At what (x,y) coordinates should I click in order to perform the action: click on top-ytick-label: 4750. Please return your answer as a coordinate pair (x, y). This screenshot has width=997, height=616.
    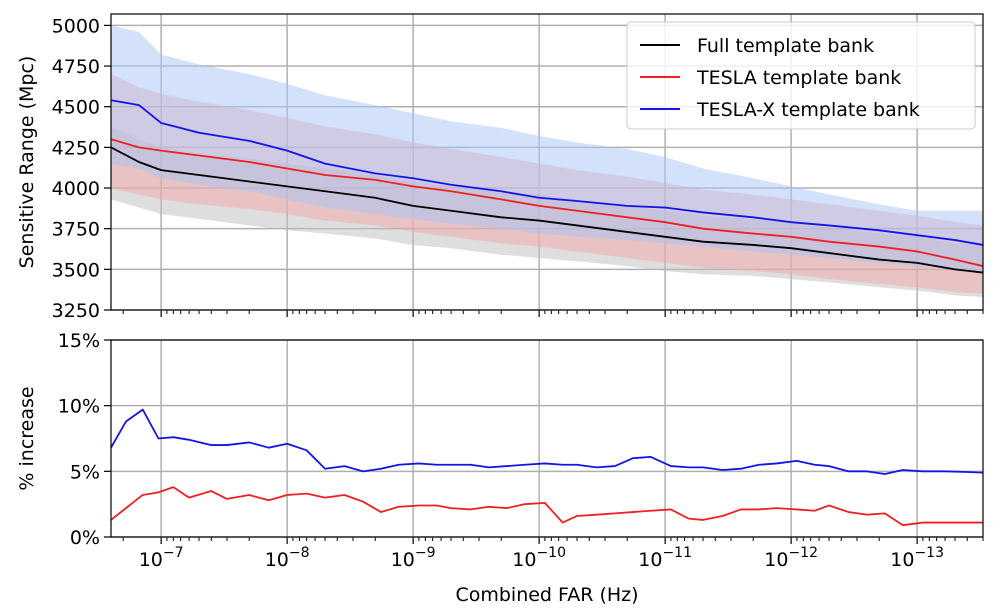
    Looking at the image, I should click on (76, 67).